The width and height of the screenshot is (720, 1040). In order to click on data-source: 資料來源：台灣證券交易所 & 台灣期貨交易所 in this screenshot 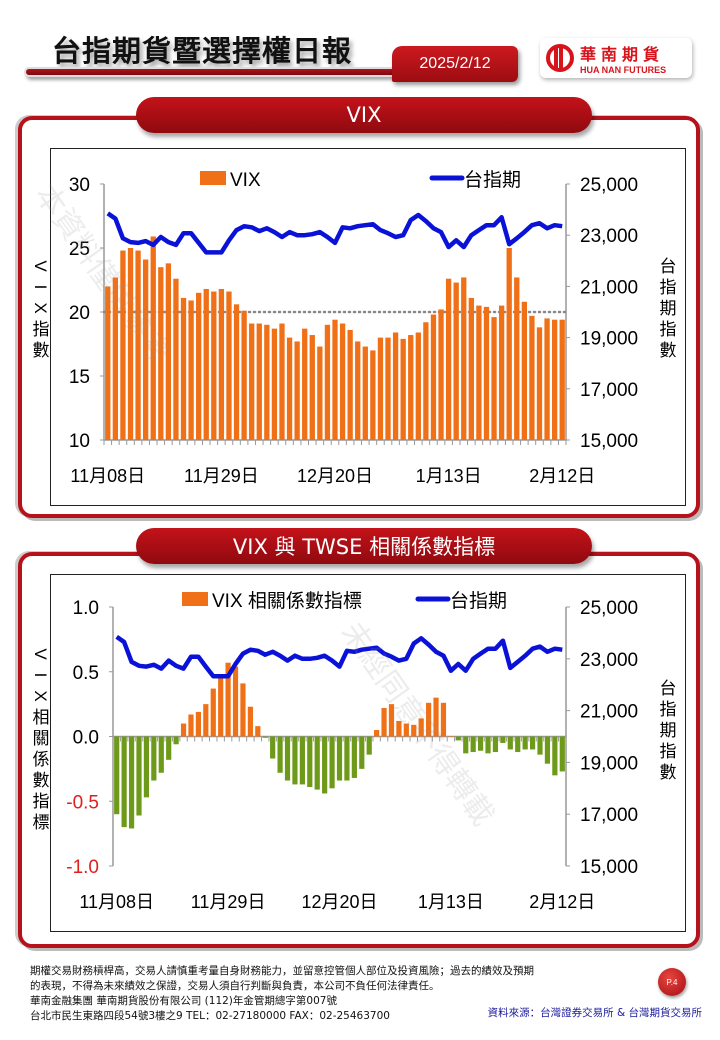, I will do `click(594, 1013)`.